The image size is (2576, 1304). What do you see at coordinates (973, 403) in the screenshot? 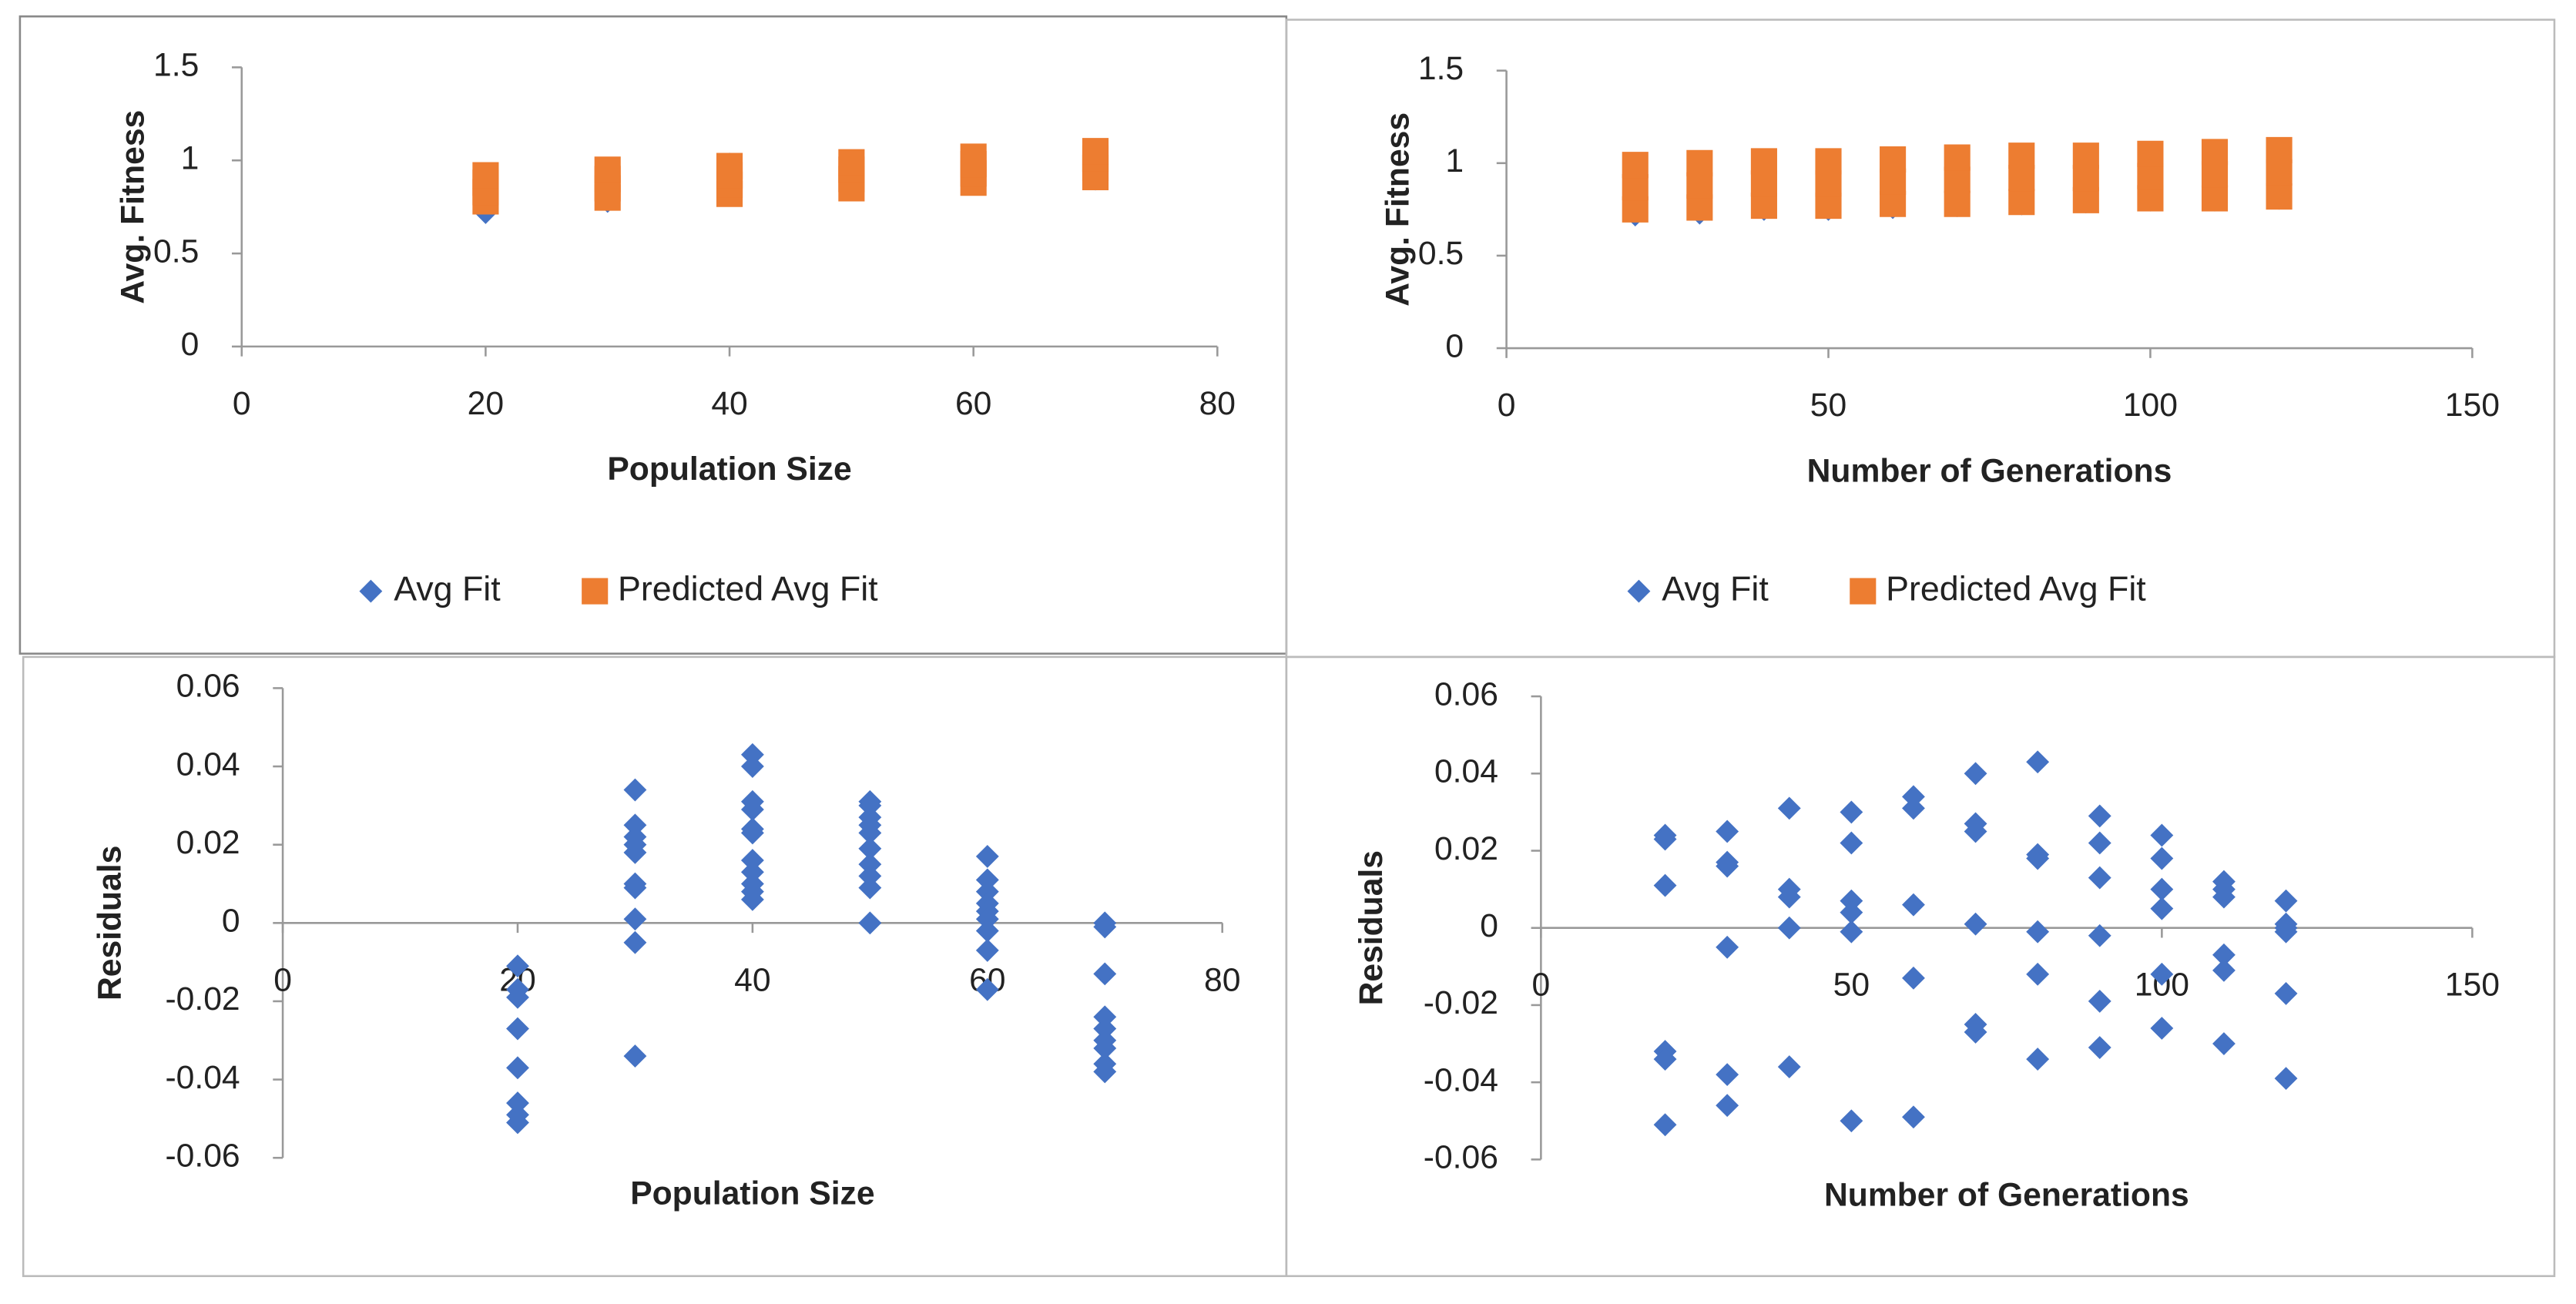
I see `x-tick-label: 60` at bounding box center [973, 403].